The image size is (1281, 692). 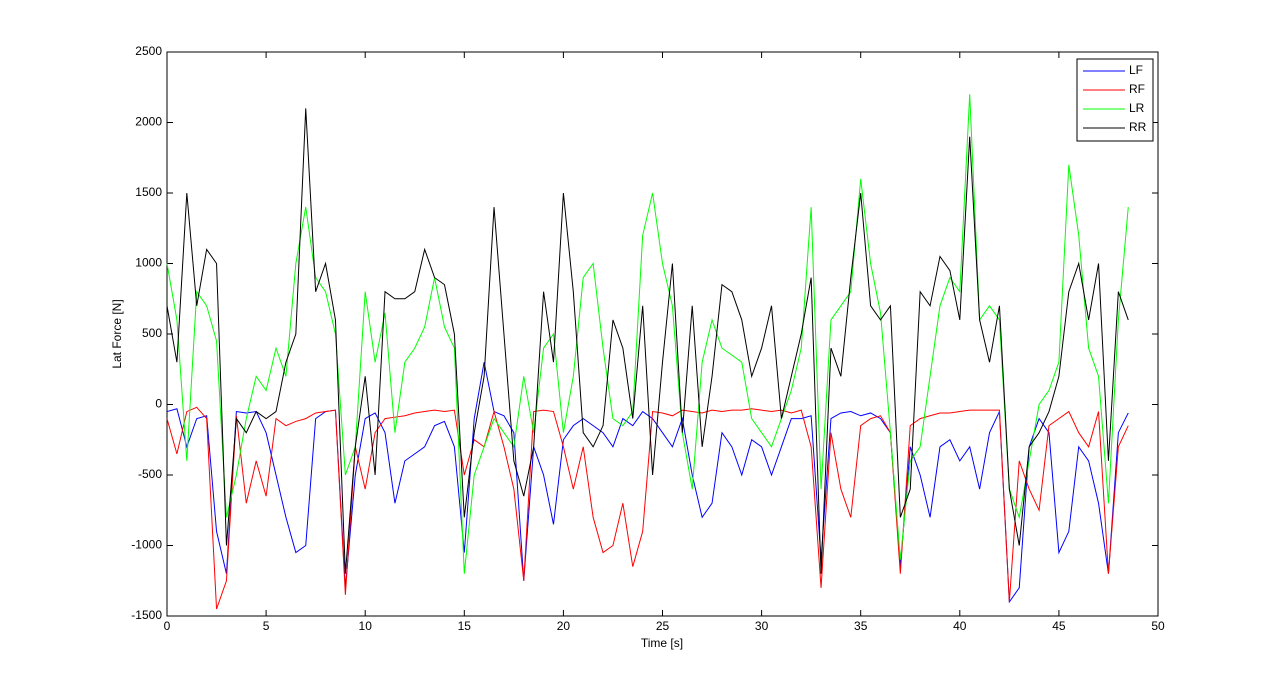 I want to click on x-tick-label: 10, so click(x=366, y=626).